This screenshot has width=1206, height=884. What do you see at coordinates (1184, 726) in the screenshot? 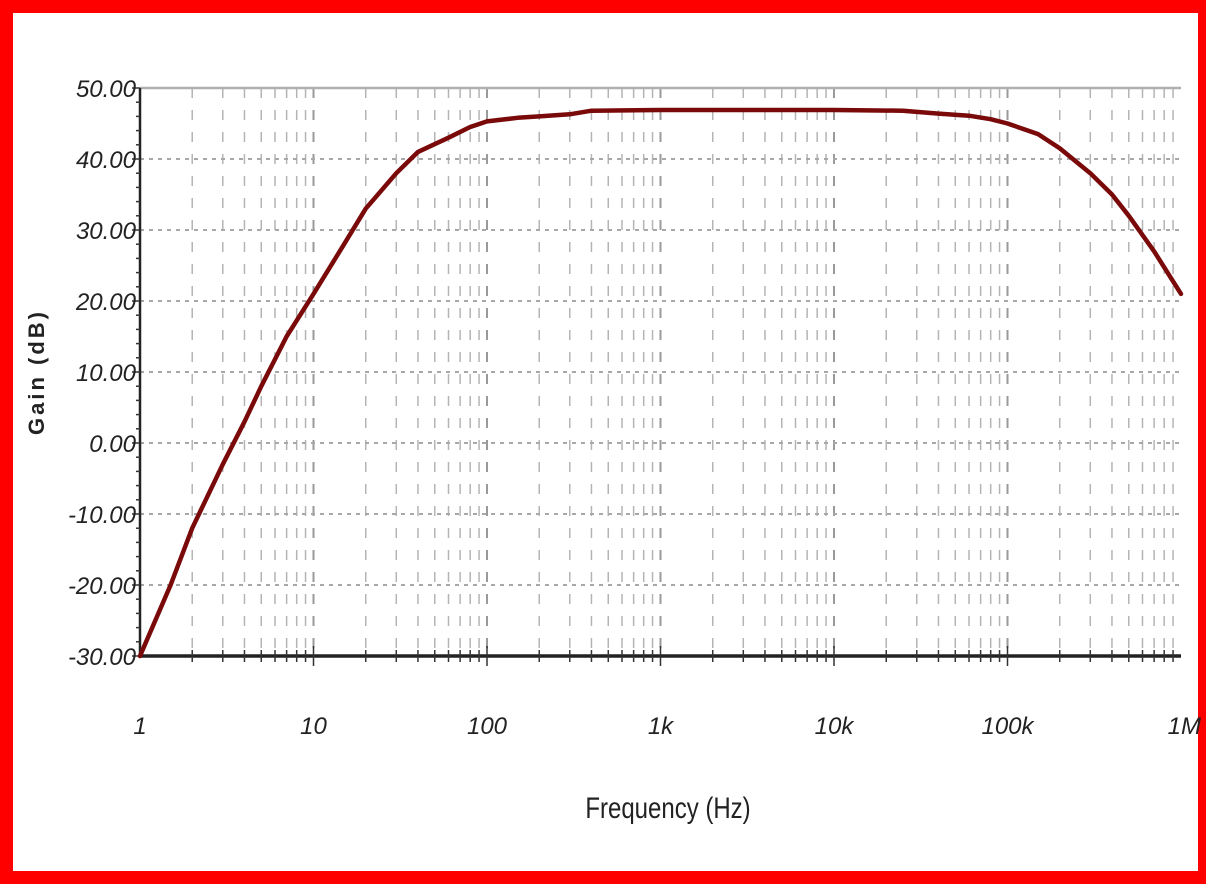
I see `x-tick-label: 1M` at bounding box center [1184, 726].